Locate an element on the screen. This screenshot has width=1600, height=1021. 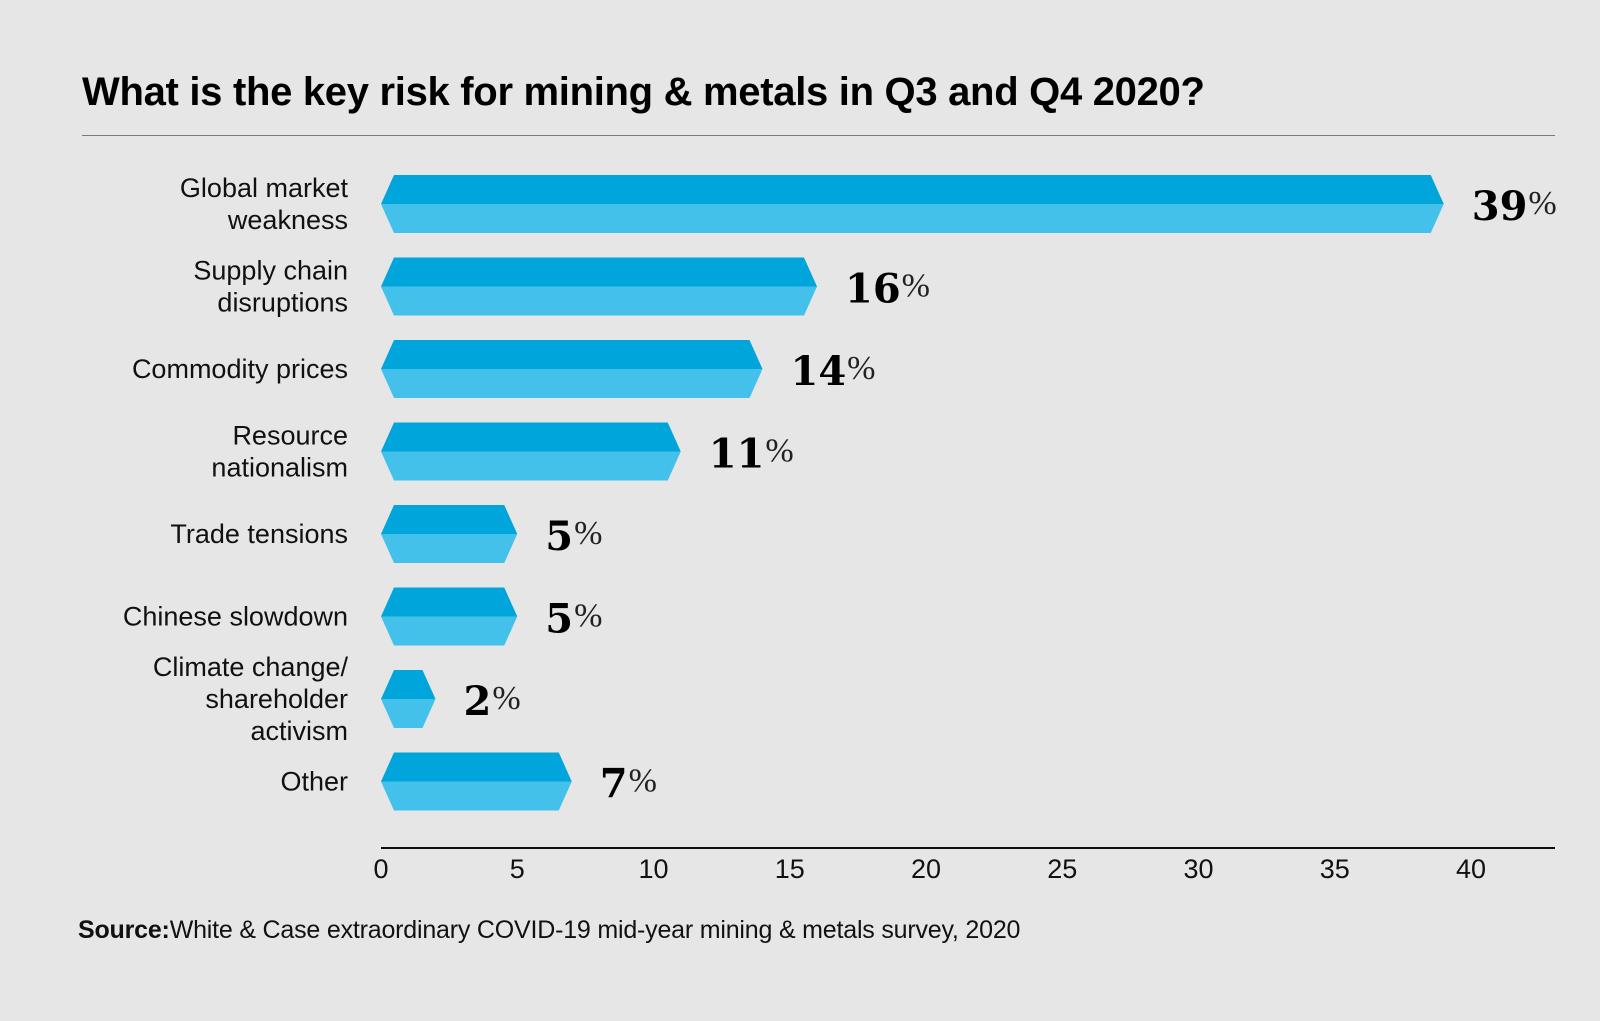
x-tick-label: 5 is located at coordinates (517, 869).